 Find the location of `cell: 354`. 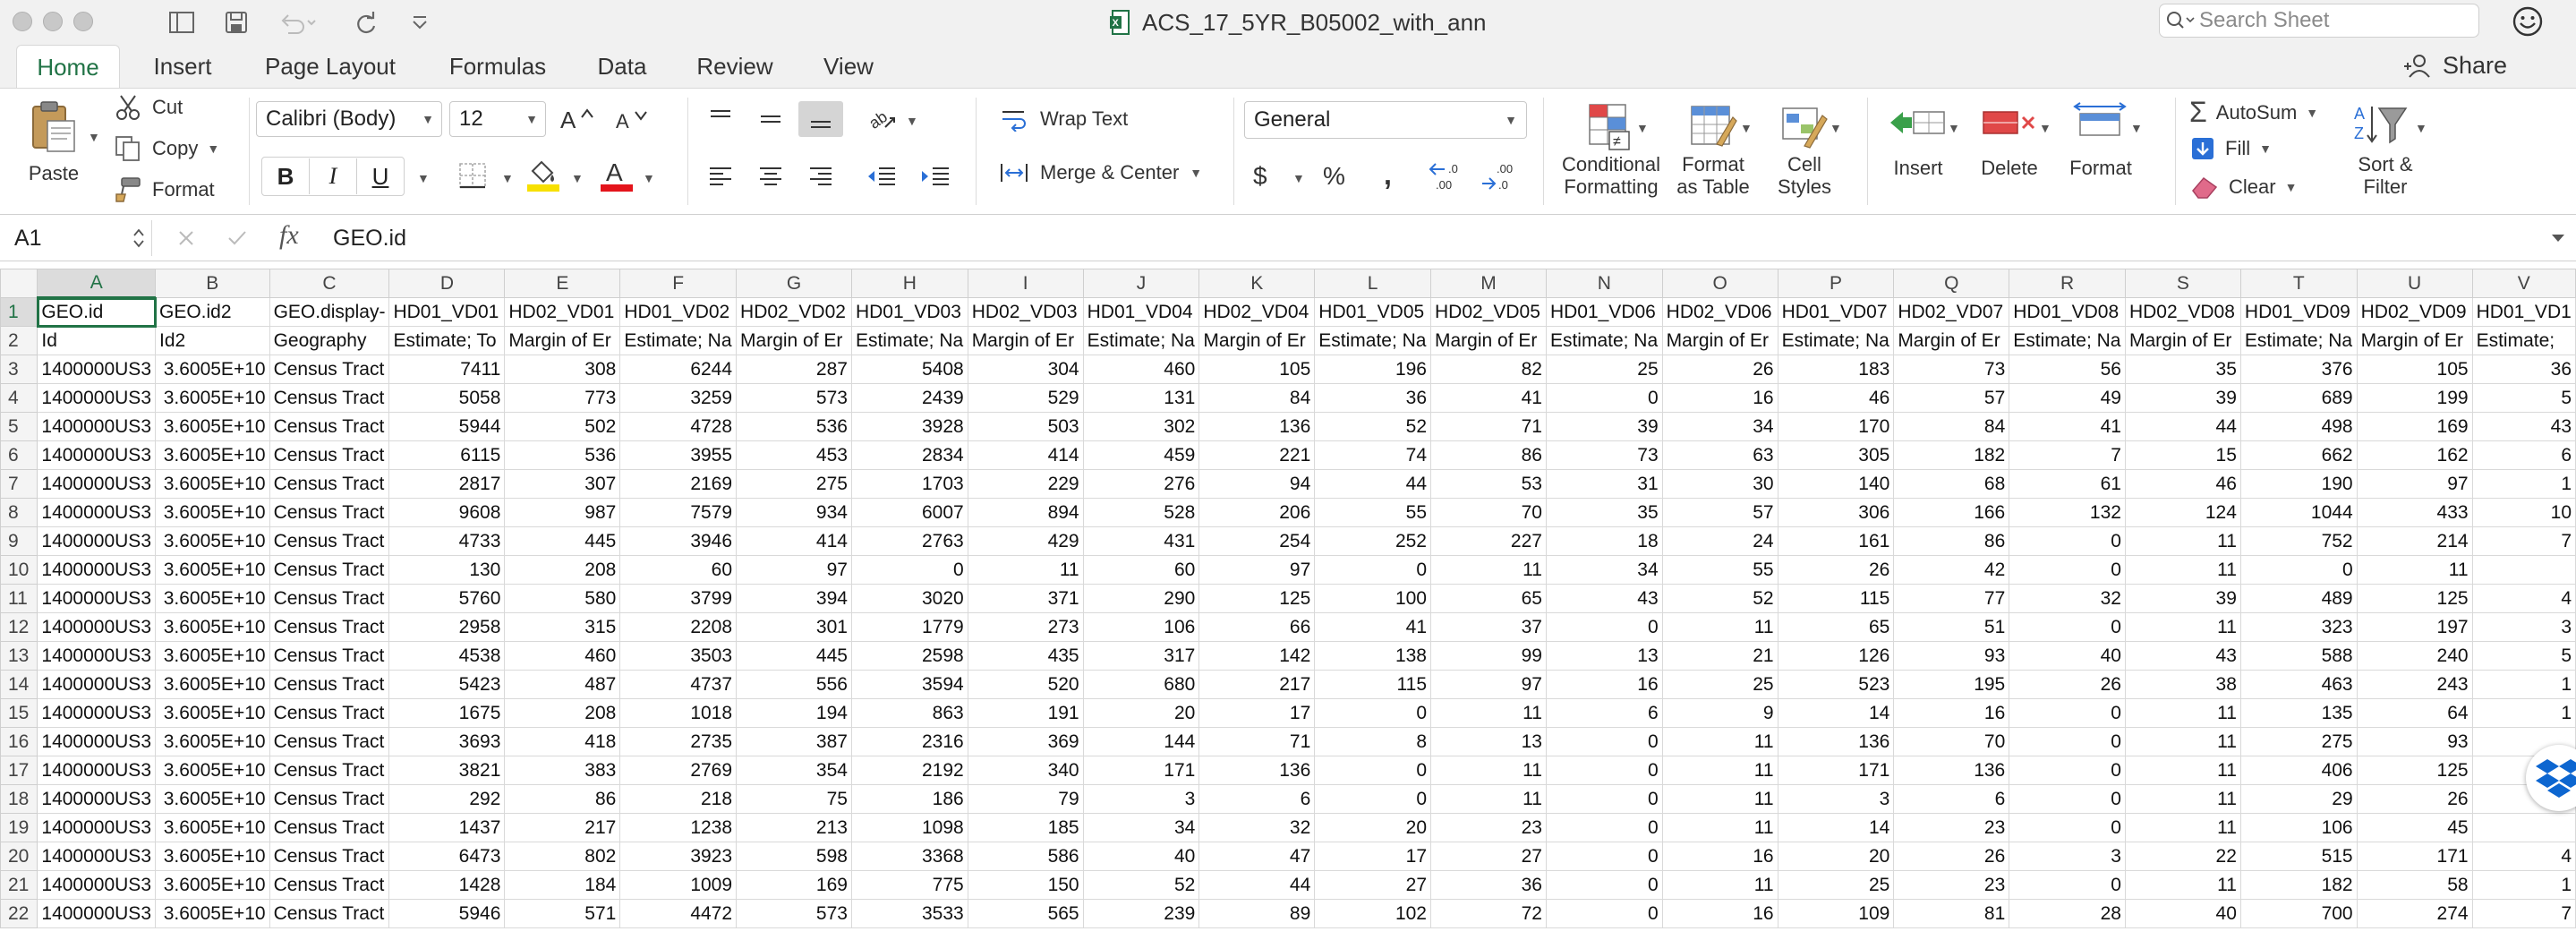

cell: 354 is located at coordinates (794, 770).